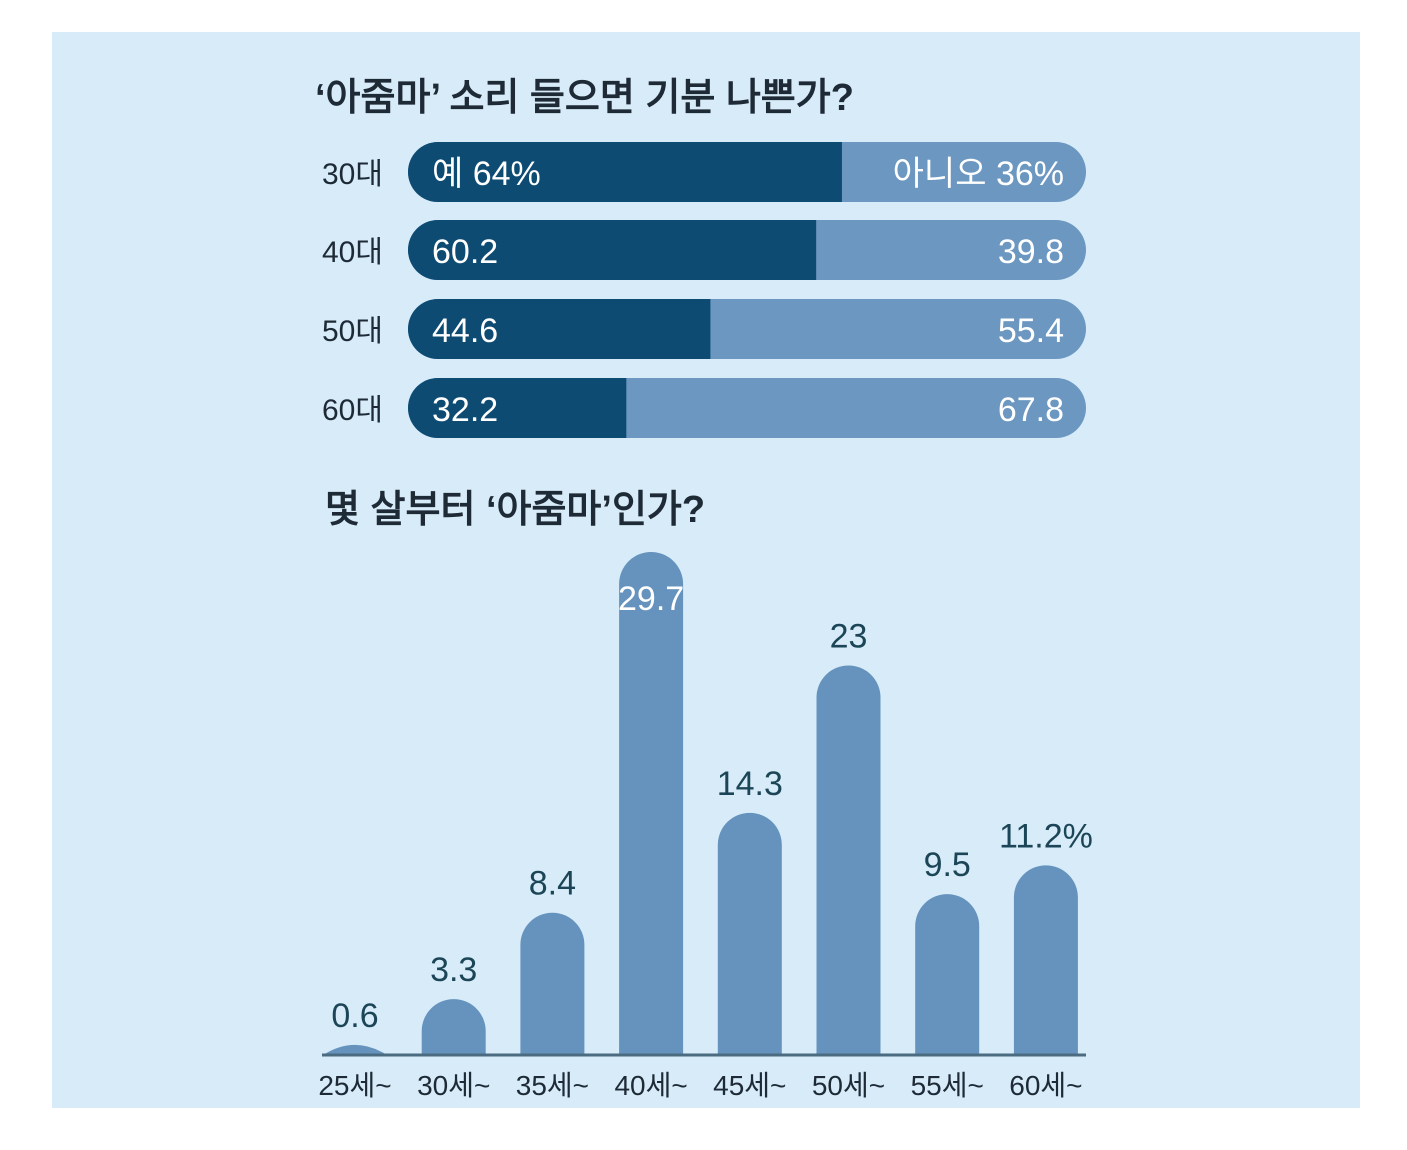  Describe the element at coordinates (978, 174) in the screenshot. I see `no-value-label: 아니오 36%` at that location.